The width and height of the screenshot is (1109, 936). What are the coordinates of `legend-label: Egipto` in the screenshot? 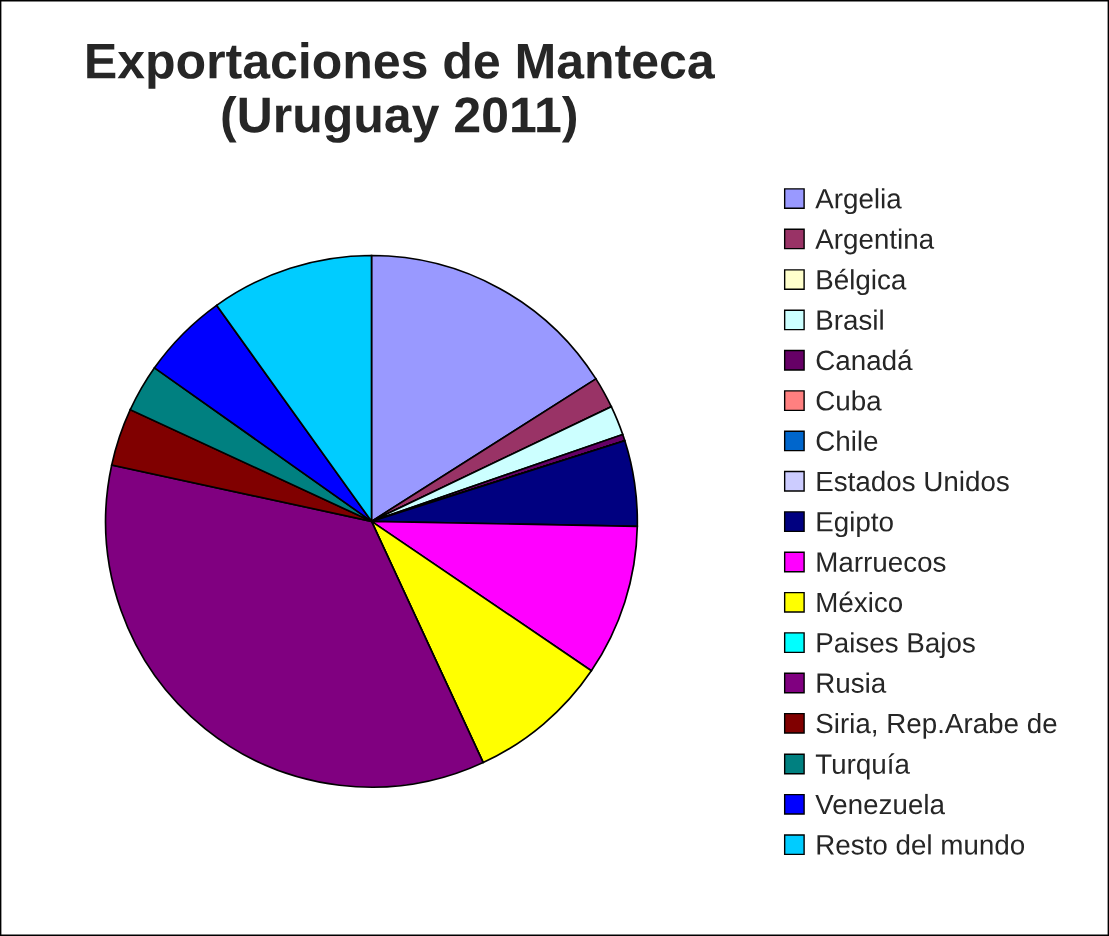 It's located at (855, 524).